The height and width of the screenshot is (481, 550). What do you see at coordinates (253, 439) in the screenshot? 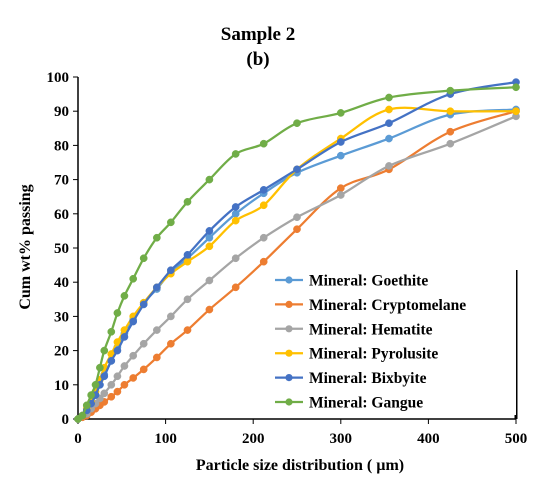
I see `x-tick-label: 200` at bounding box center [253, 439].